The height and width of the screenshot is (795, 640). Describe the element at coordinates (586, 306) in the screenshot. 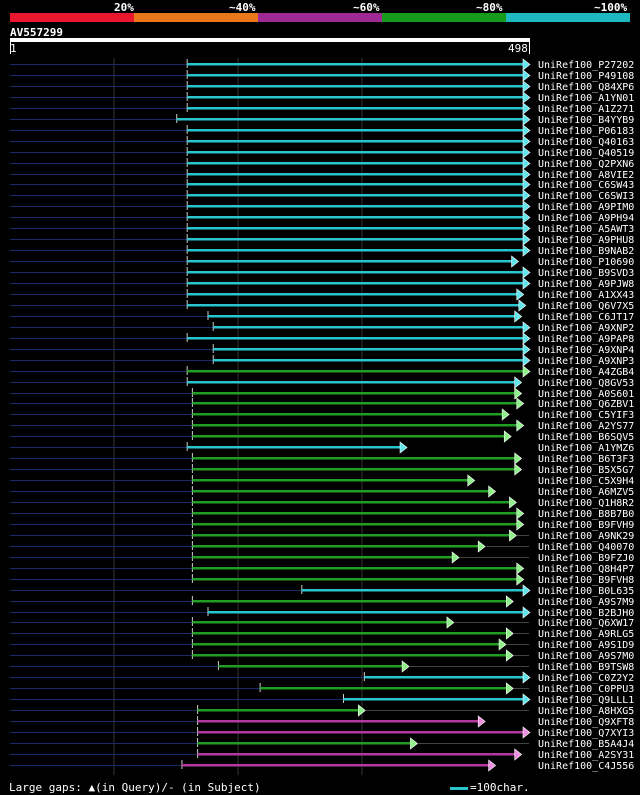

I see `hit-label: UniRef100_Q6V7X5` at that location.